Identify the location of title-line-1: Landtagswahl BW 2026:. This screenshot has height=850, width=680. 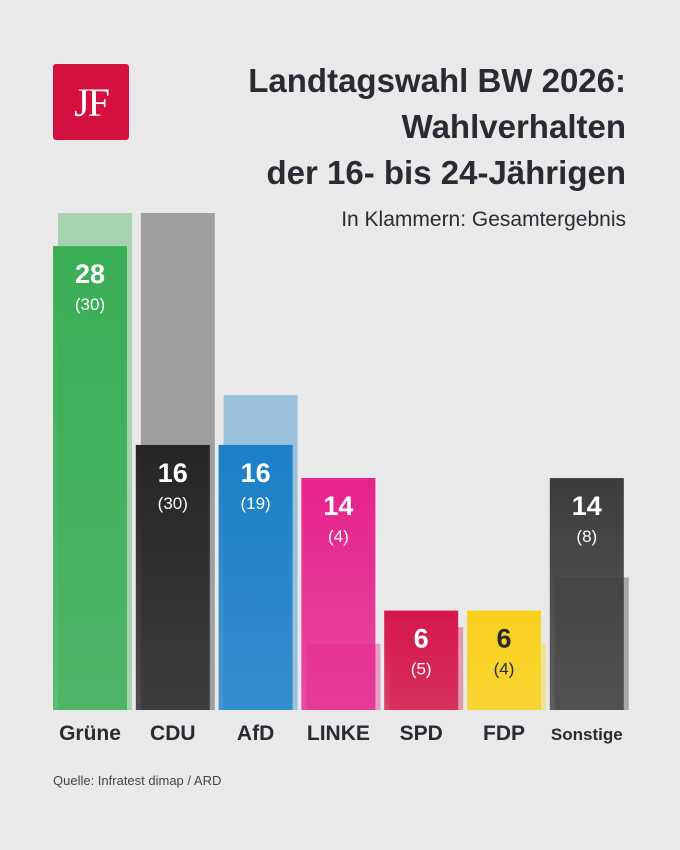
(437, 80).